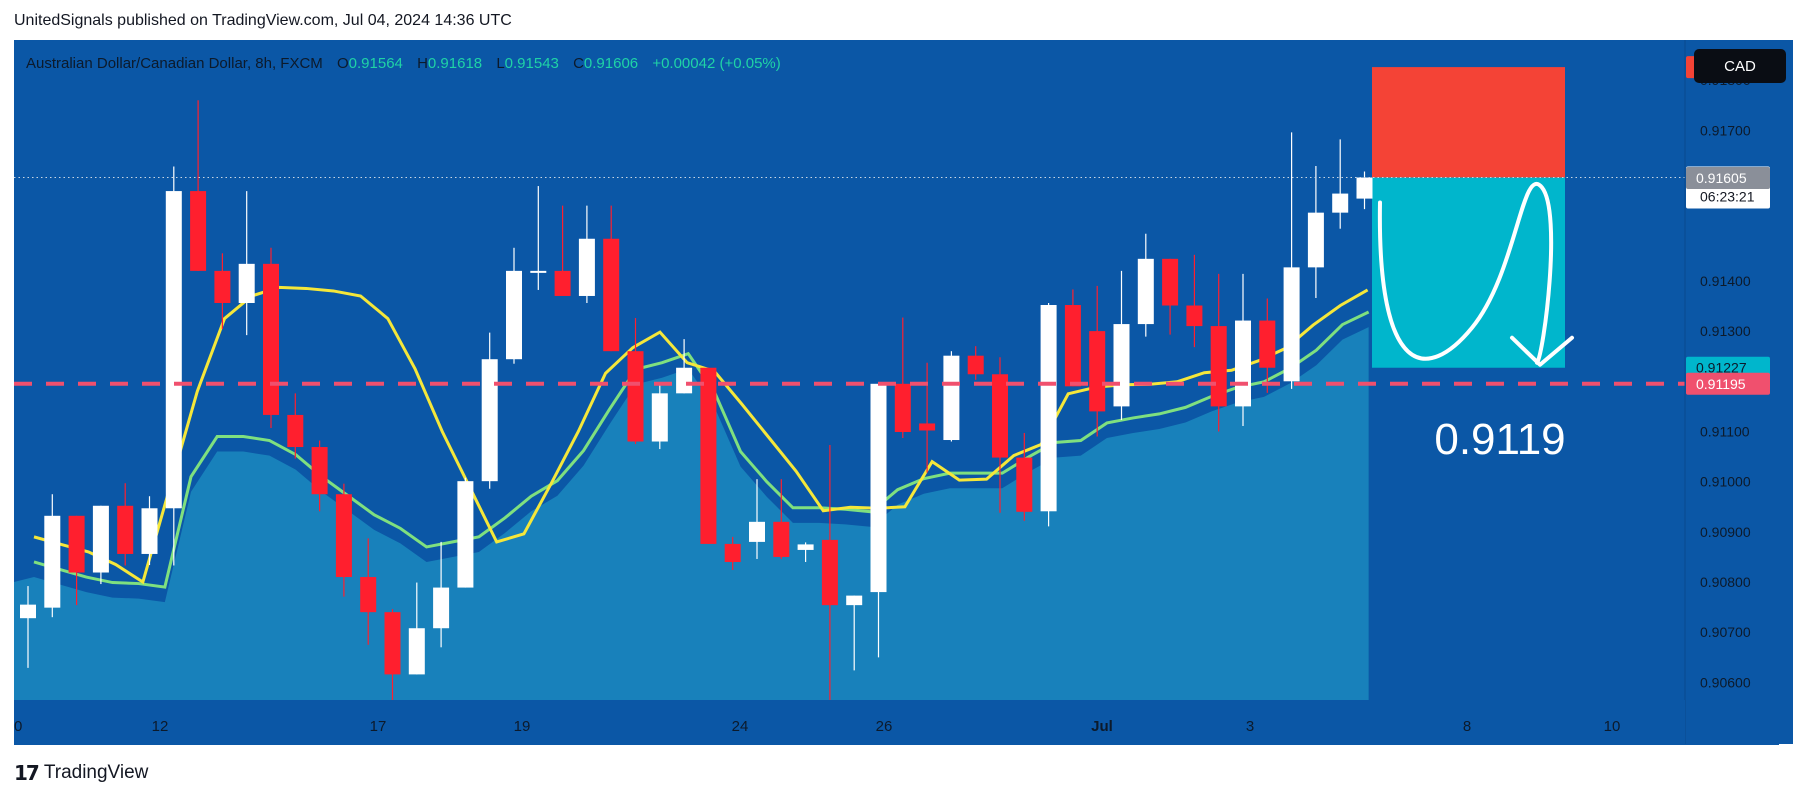 The width and height of the screenshot is (1793, 798). I want to click on x-tick-label: 0, so click(18, 726).